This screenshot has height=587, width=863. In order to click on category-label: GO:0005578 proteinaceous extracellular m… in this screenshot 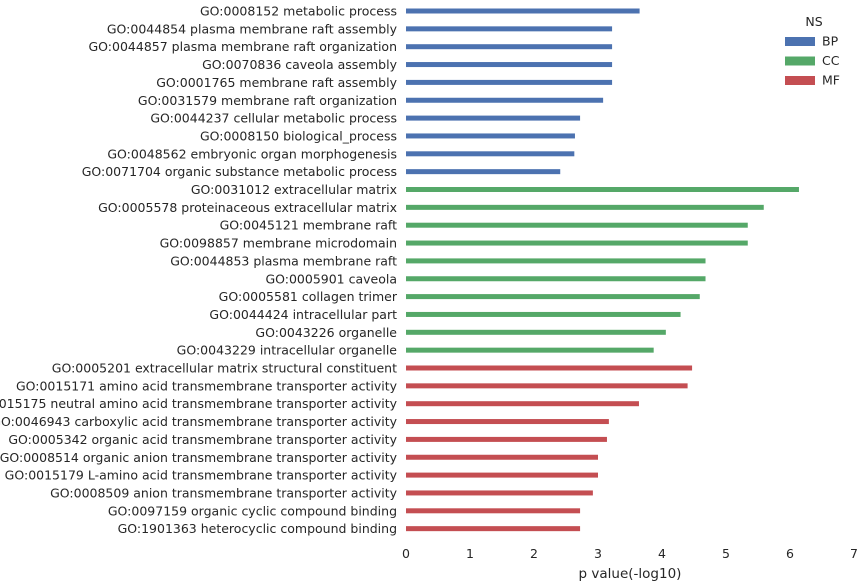, I will do `click(247, 207)`.